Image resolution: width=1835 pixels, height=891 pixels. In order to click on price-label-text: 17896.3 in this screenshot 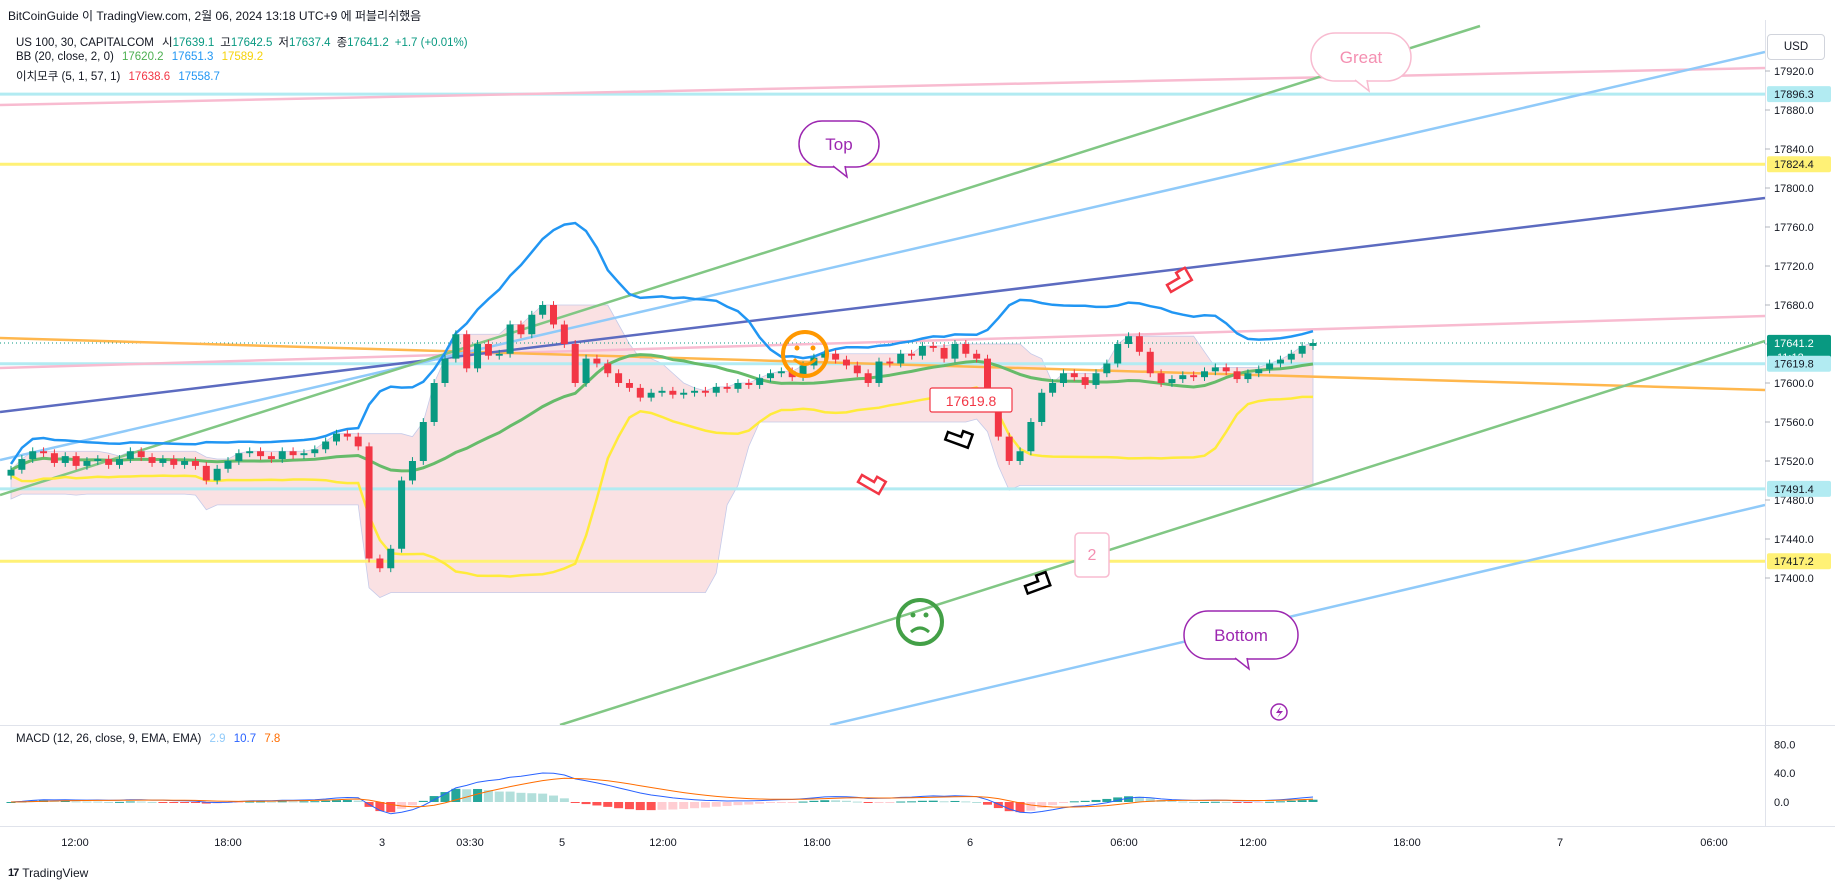, I will do `click(1794, 95)`.